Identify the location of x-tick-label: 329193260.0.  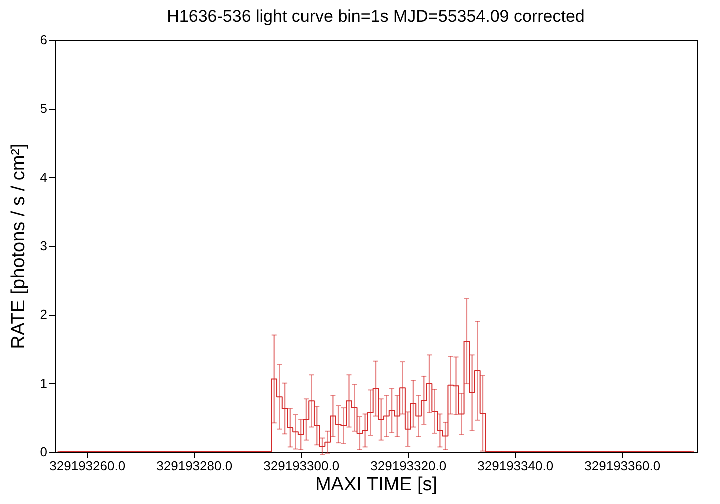
(88, 466).